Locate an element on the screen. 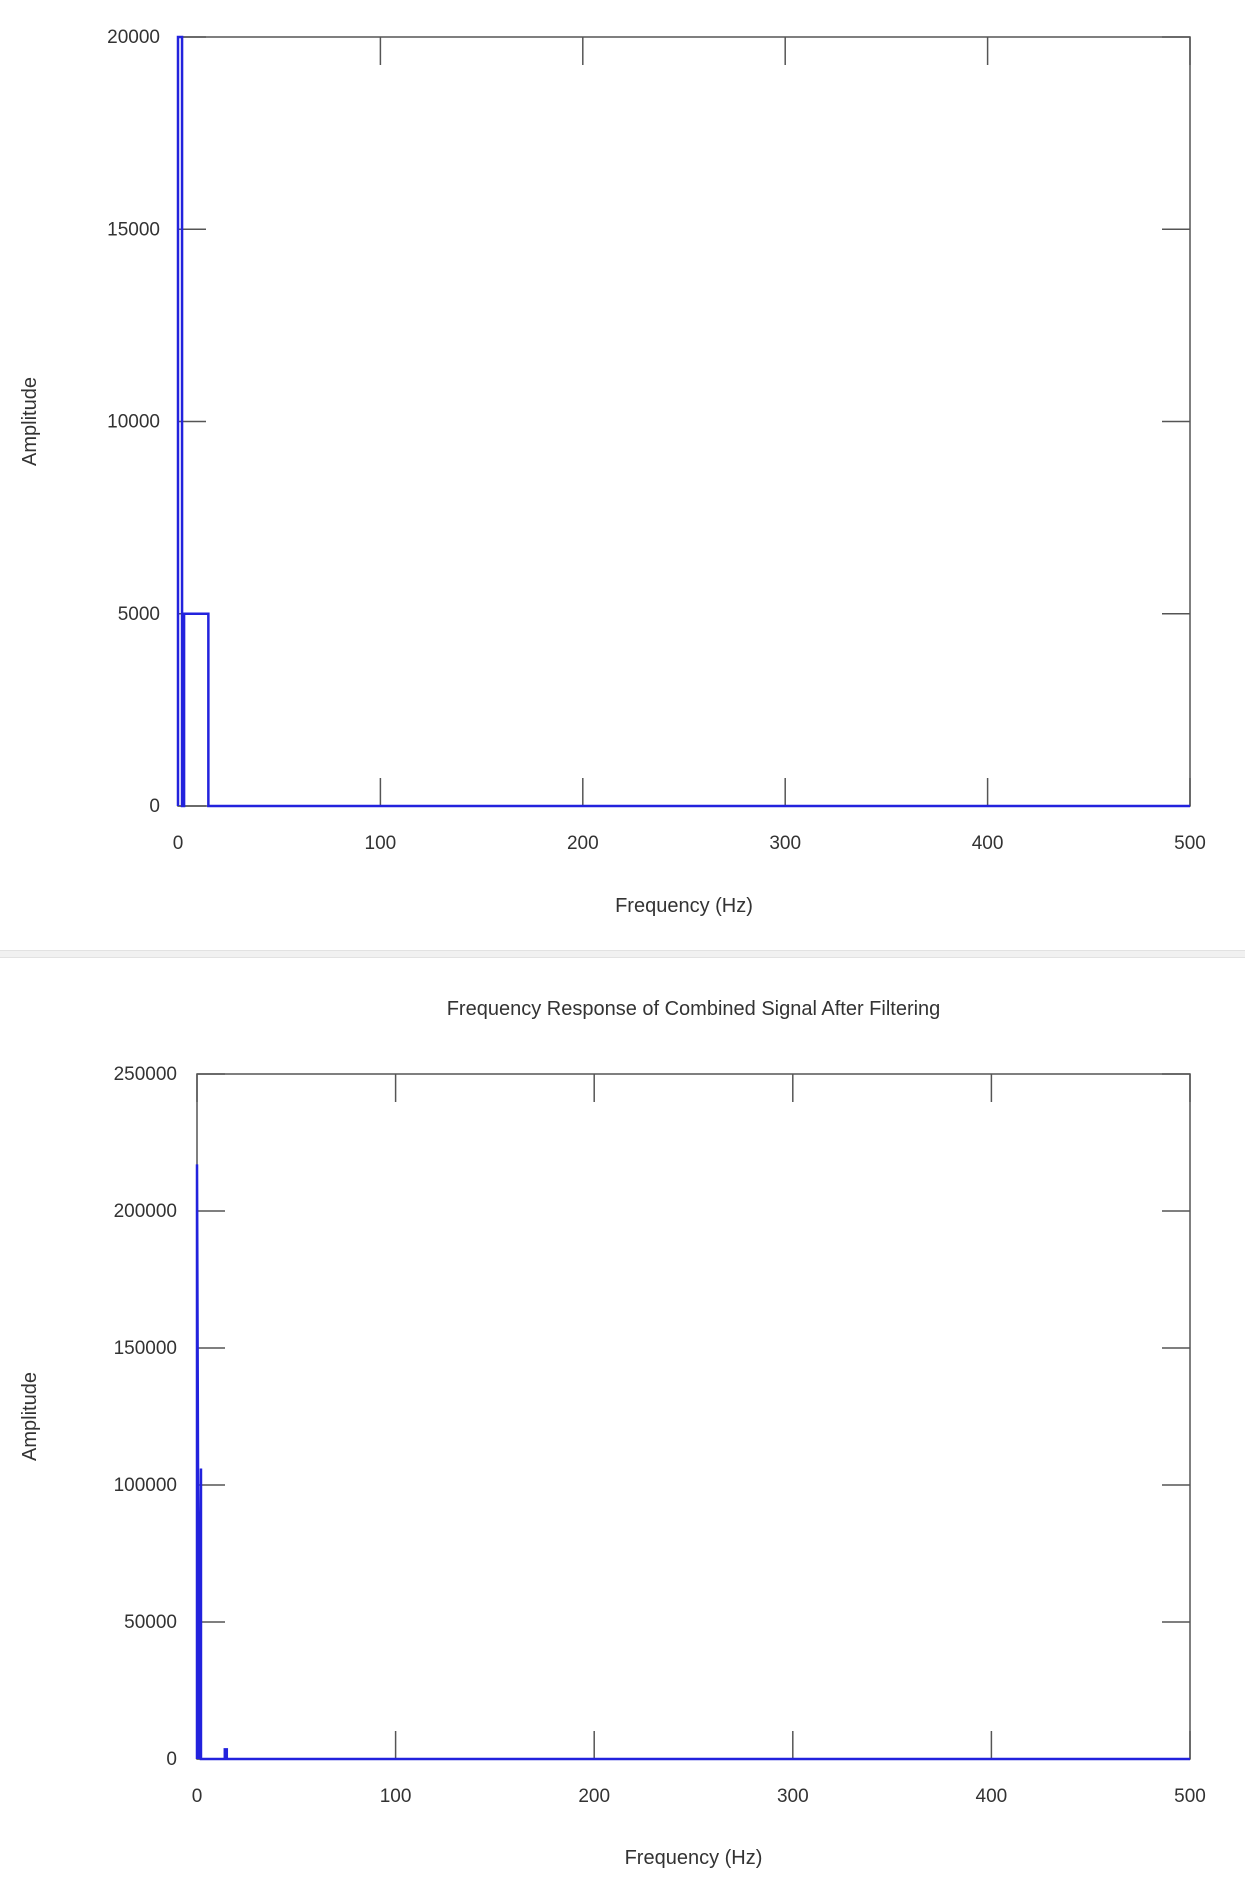  y-tick-label: 100000 is located at coordinates (145, 1485).